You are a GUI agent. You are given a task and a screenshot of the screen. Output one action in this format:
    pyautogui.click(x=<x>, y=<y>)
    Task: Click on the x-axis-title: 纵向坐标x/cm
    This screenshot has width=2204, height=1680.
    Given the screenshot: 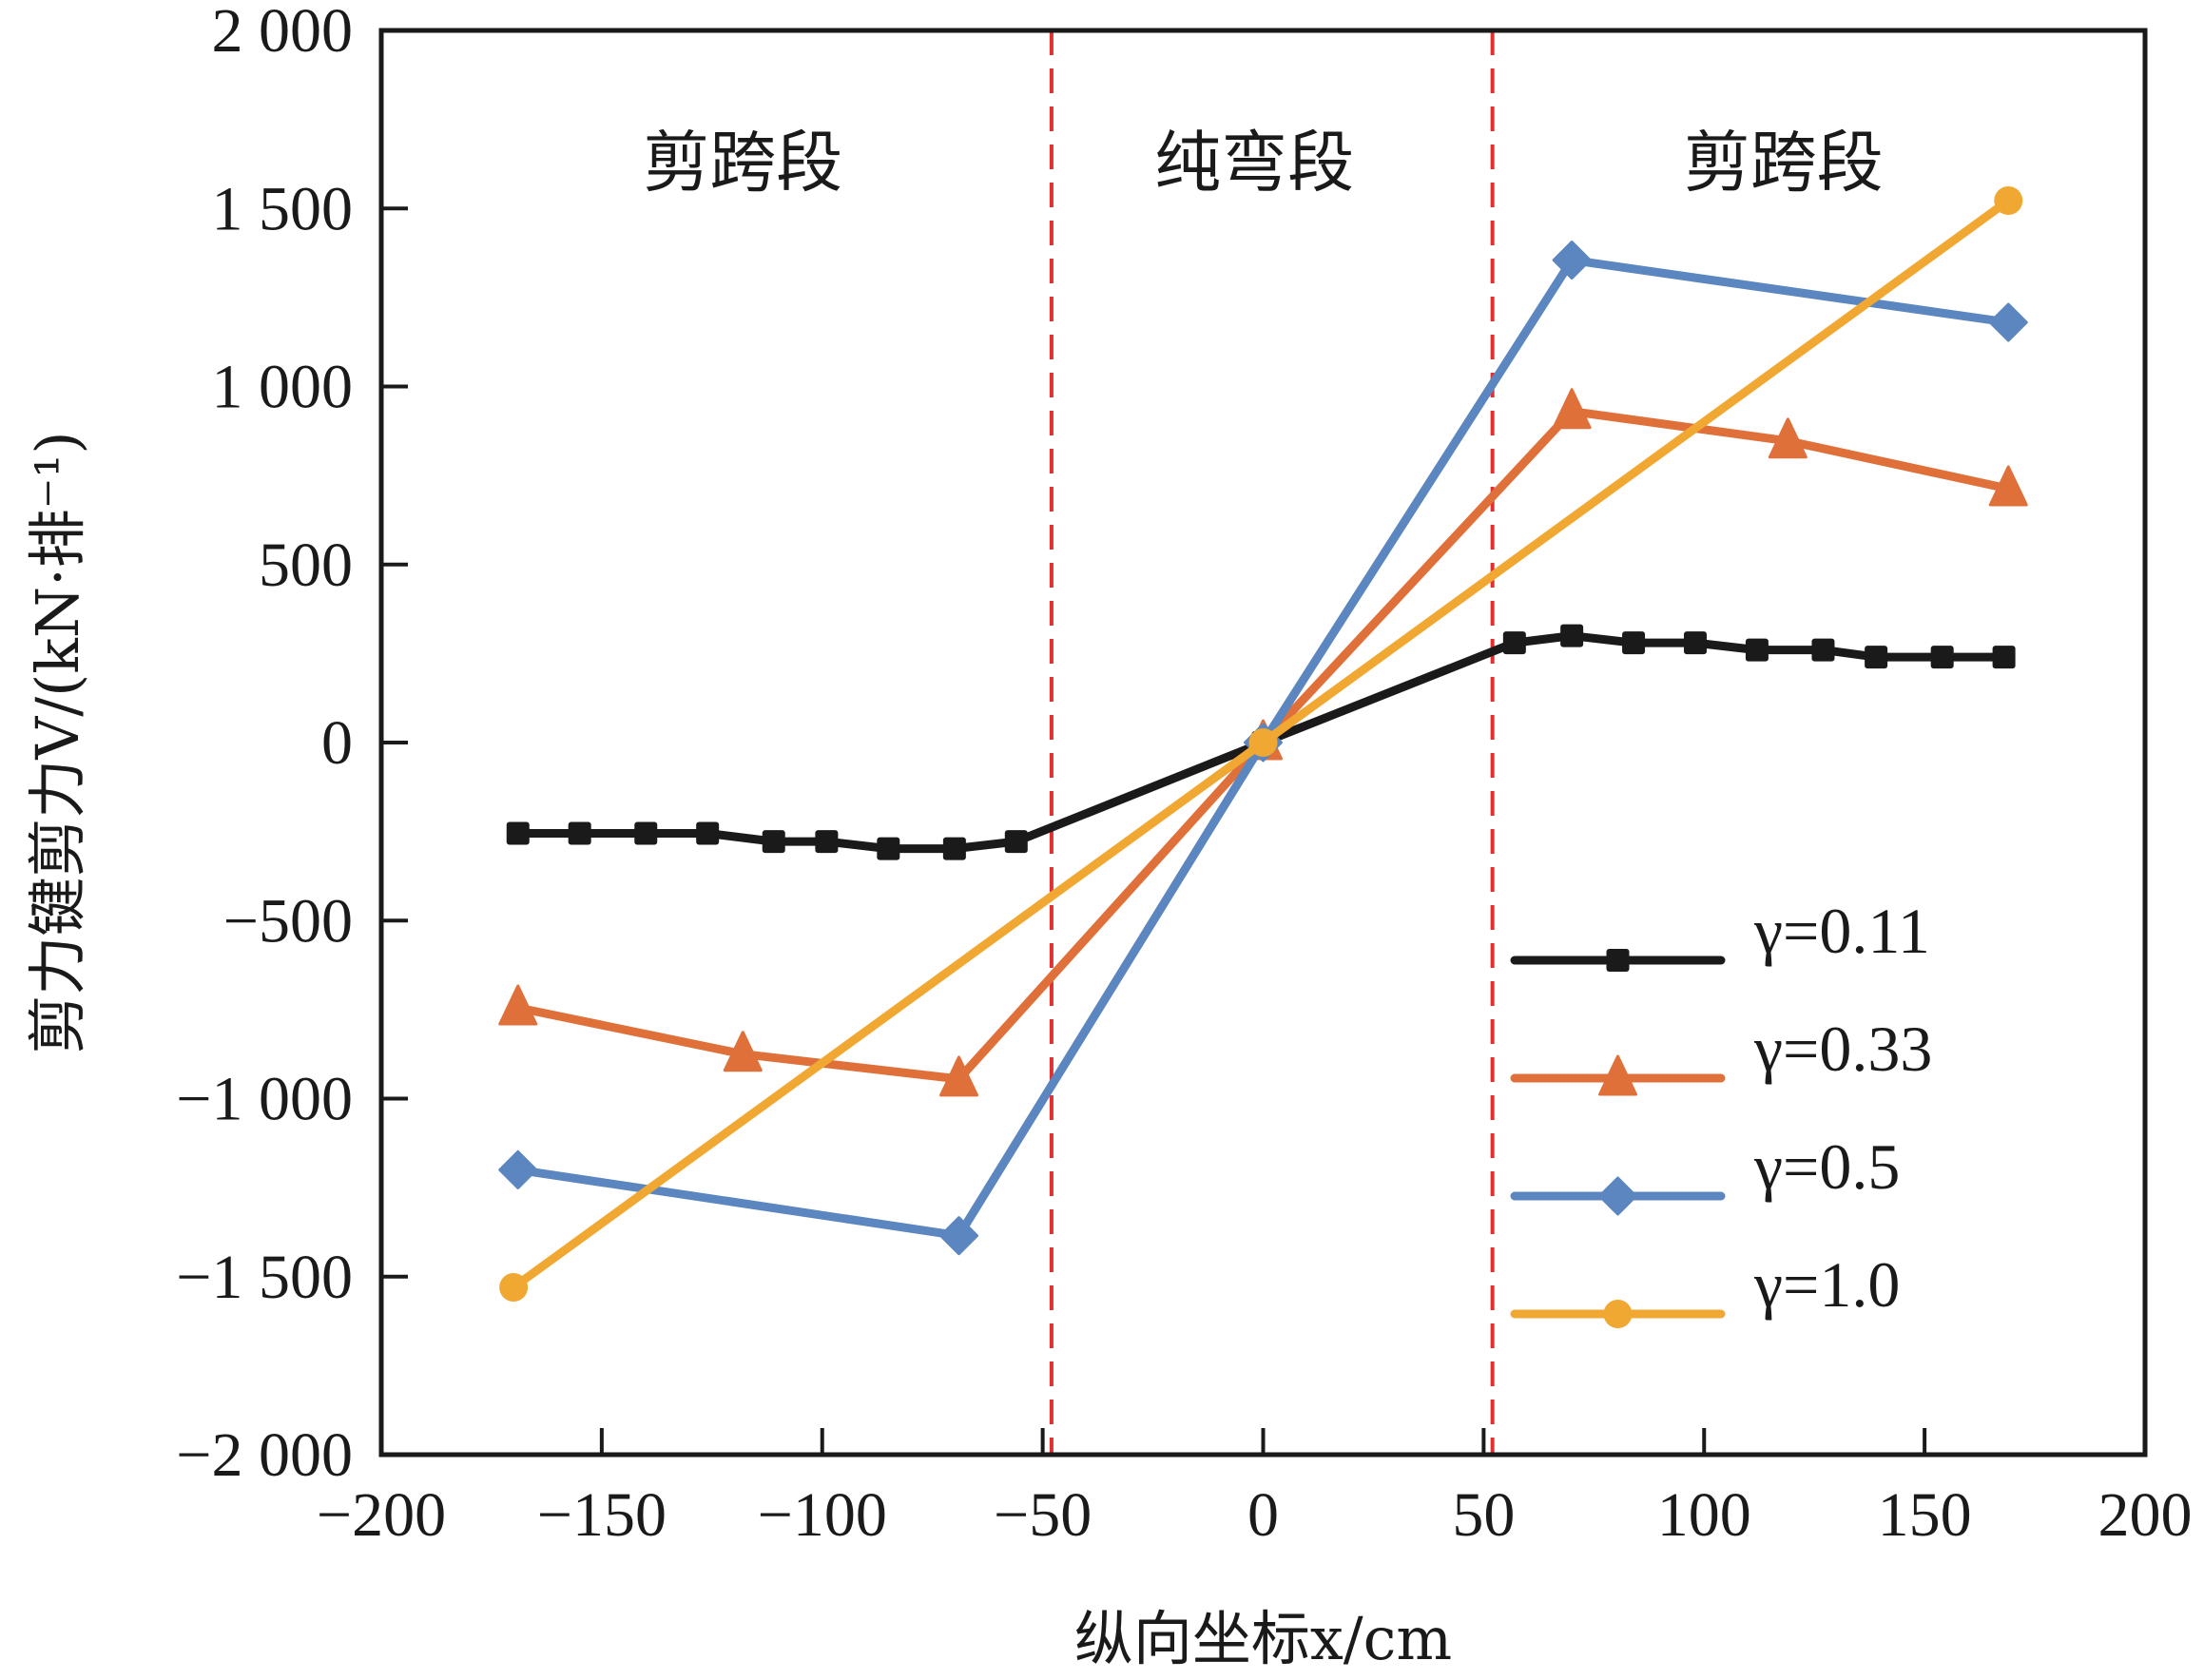 What is the action you would take?
    pyautogui.click(x=1263, y=1638)
    